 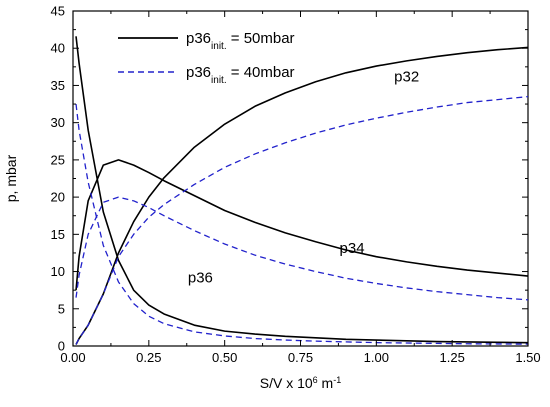 I want to click on x-axis-label-part: S/V x 10, so click(x=286, y=383).